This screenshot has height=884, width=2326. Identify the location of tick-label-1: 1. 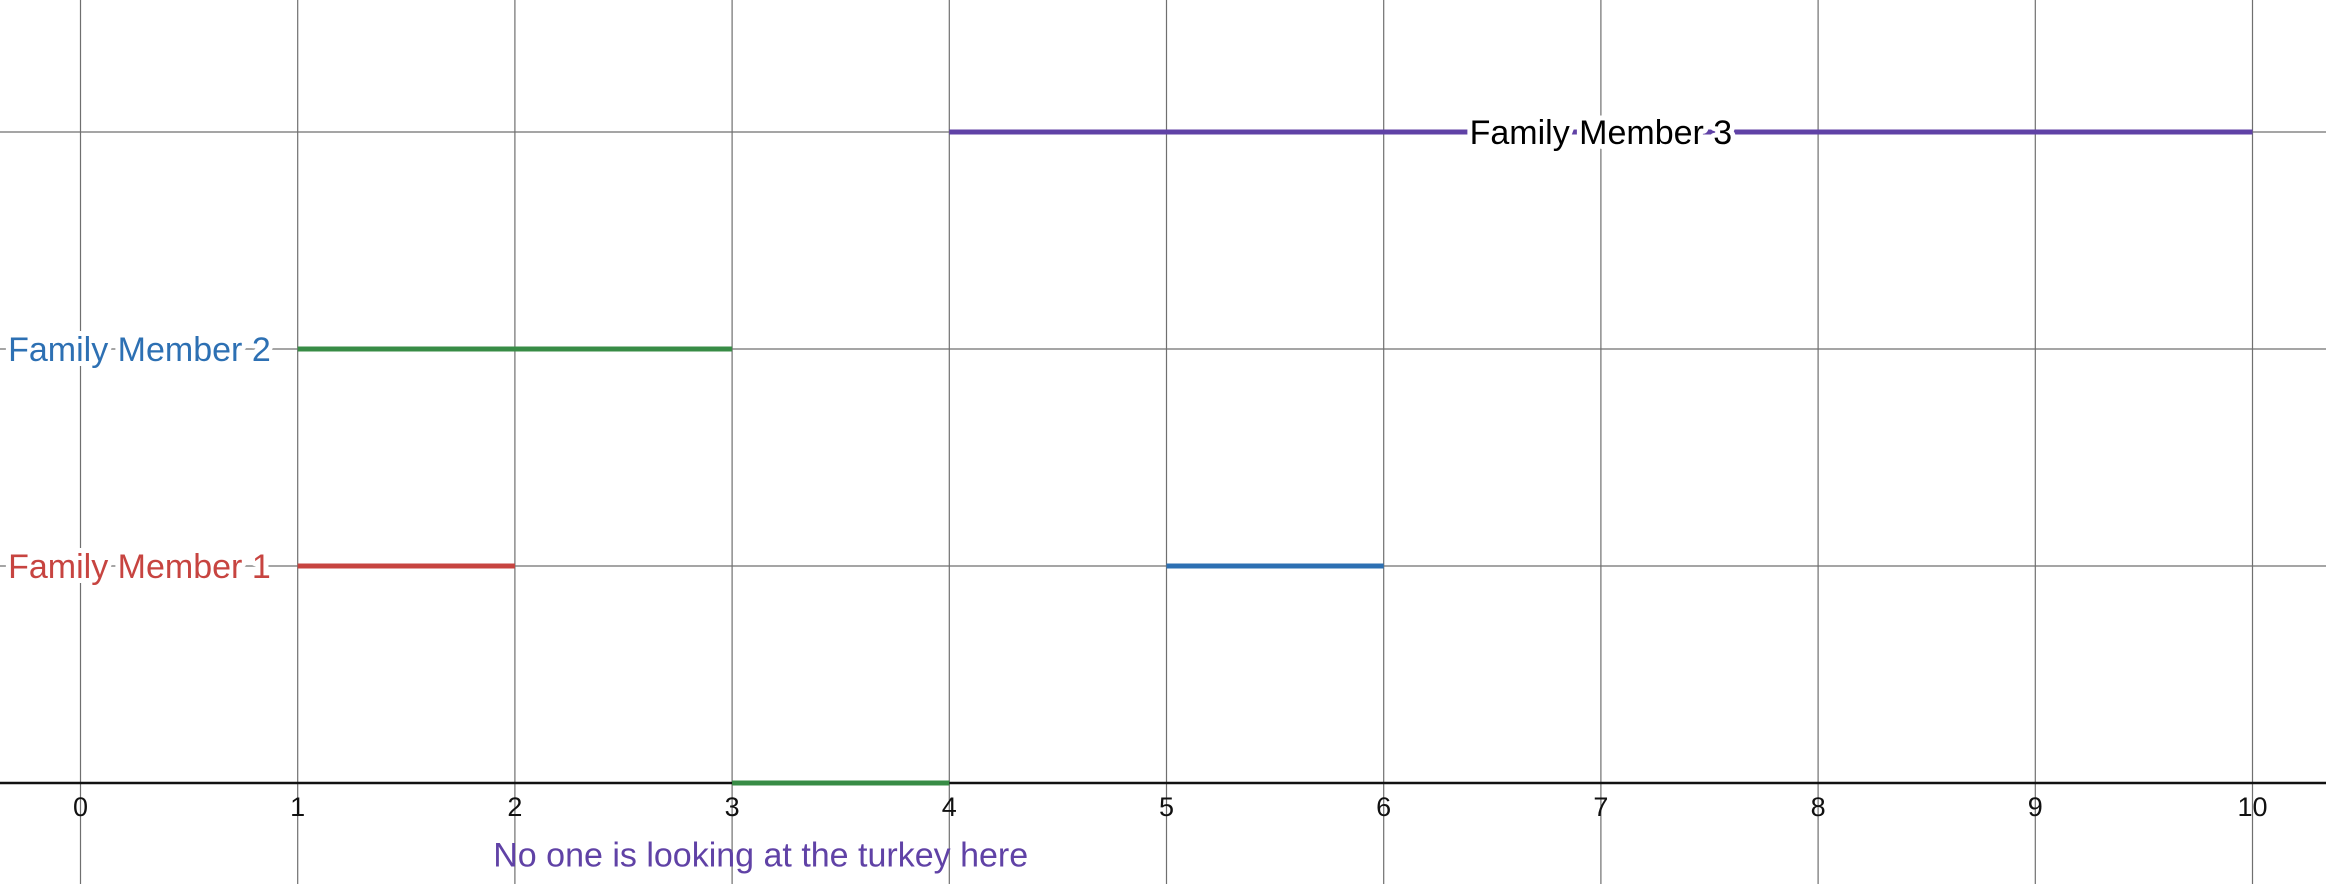
(297, 807).